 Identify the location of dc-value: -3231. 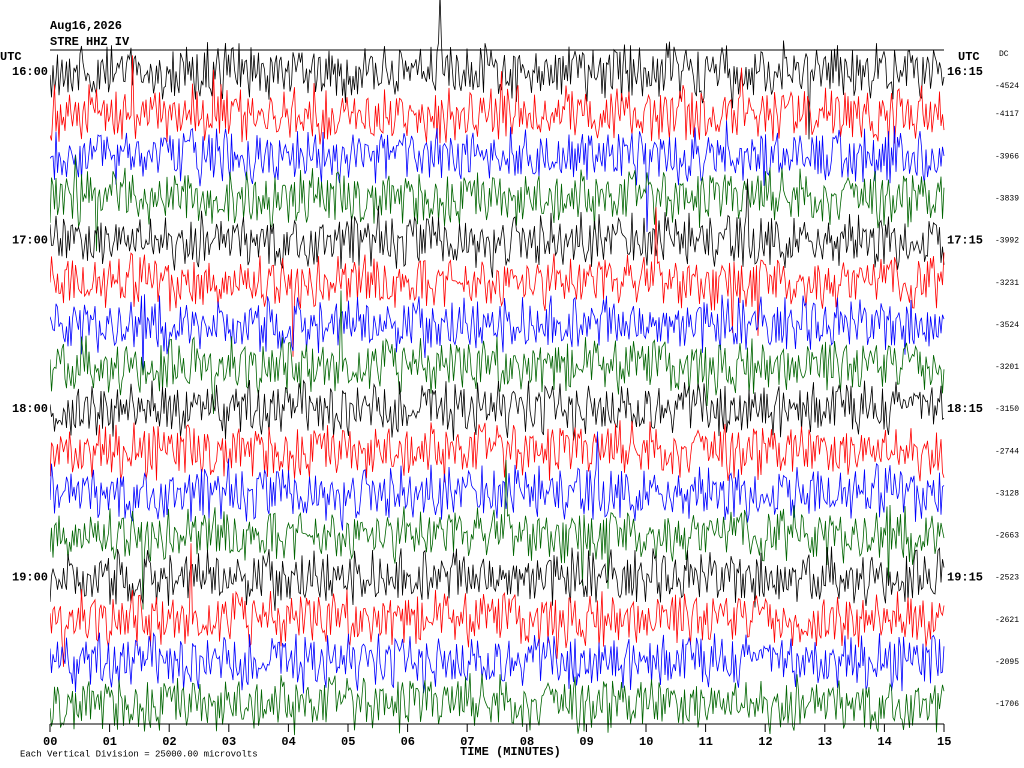
(1007, 283).